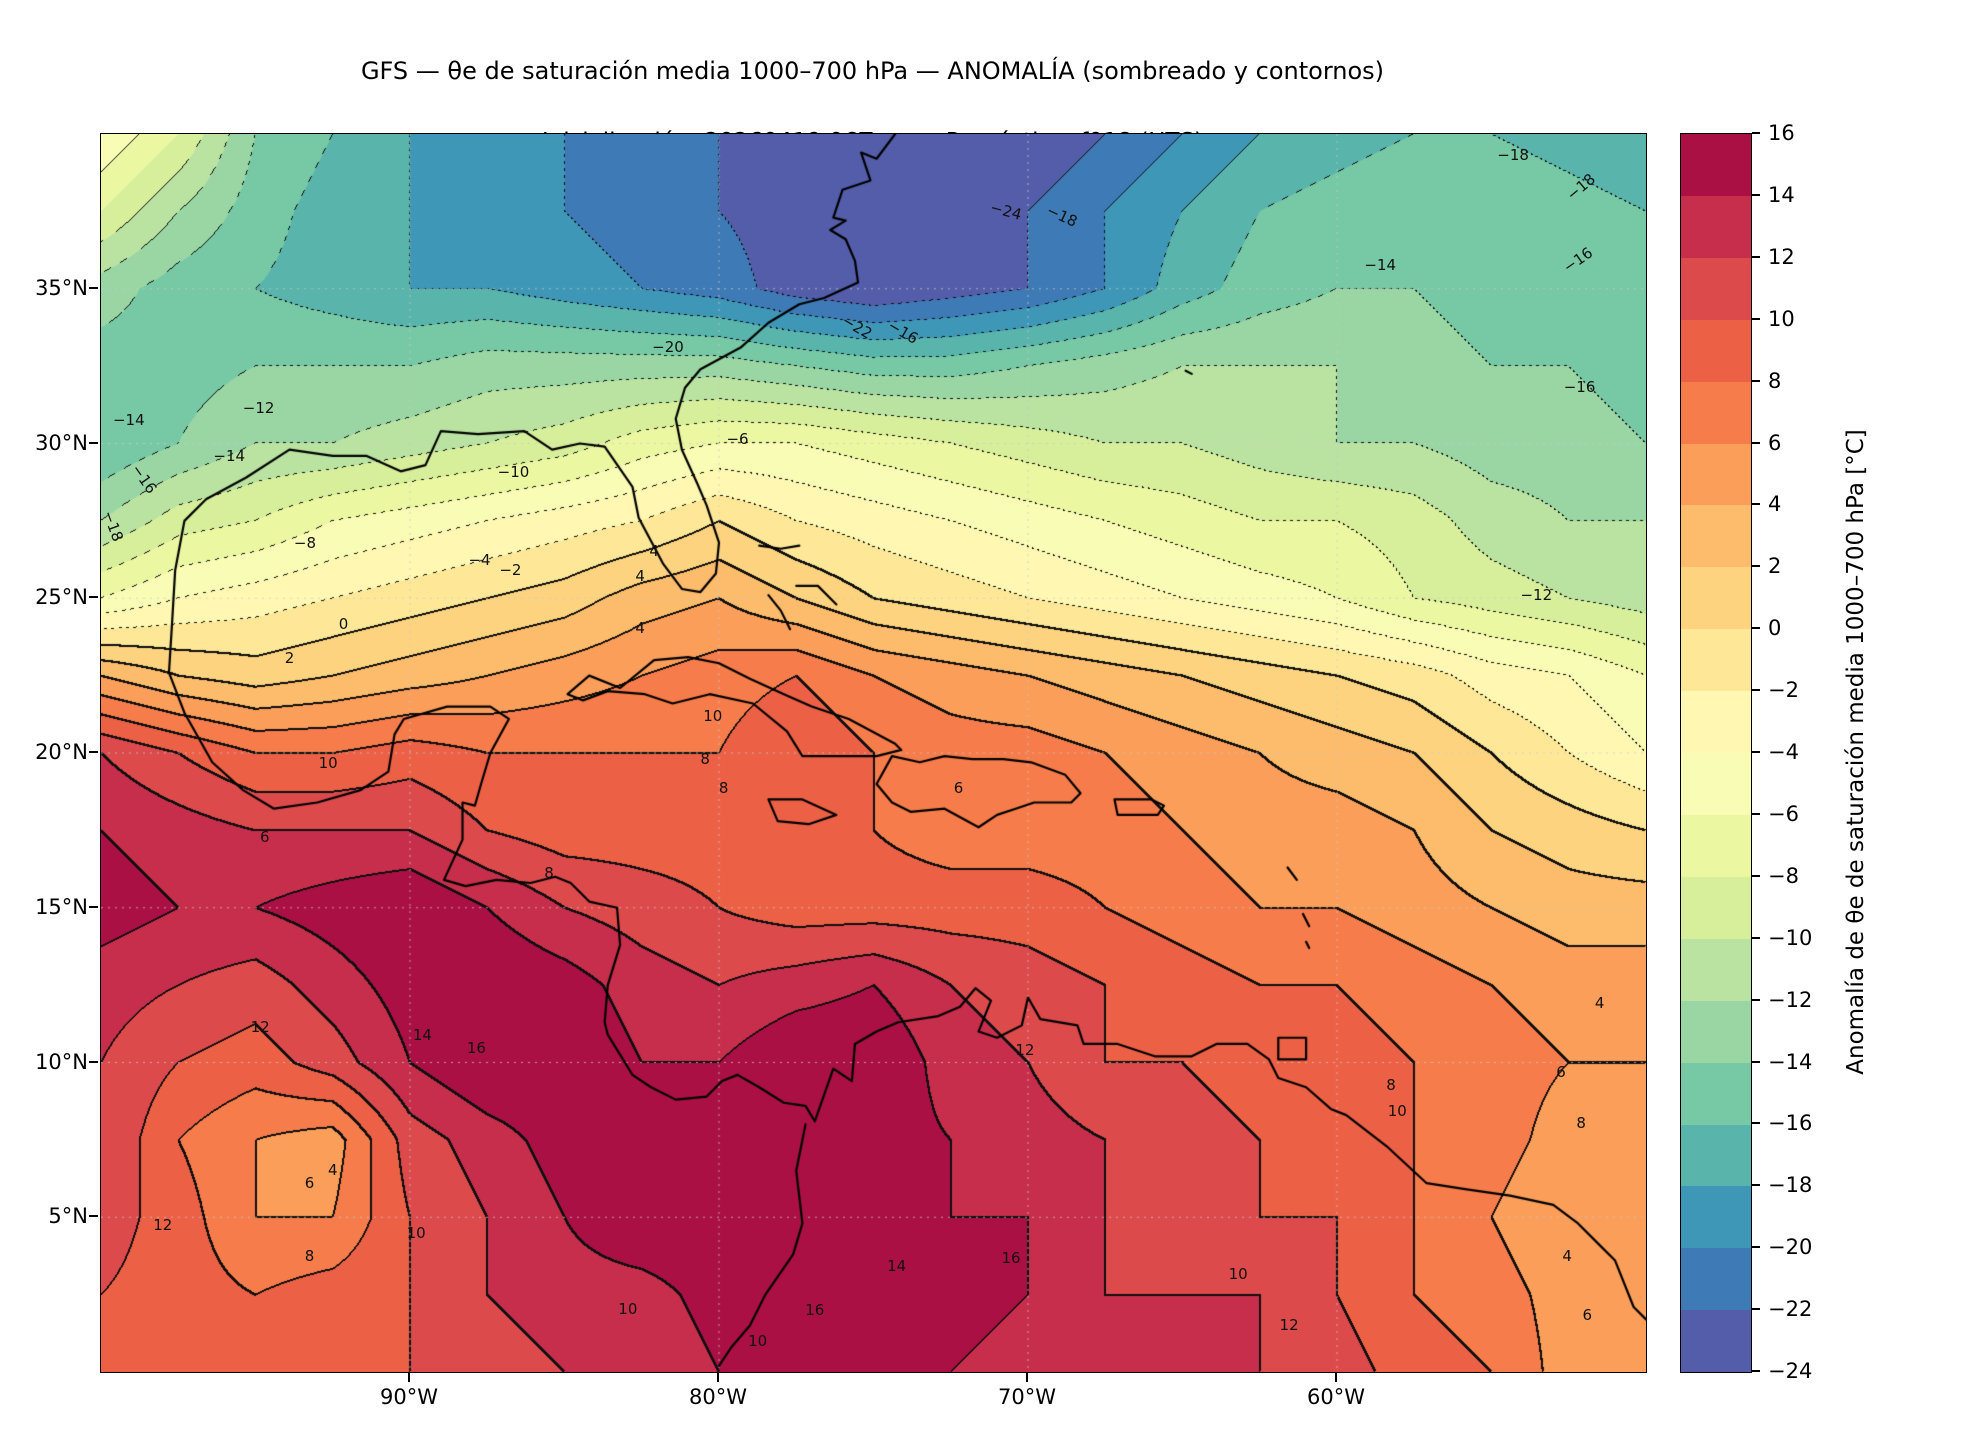  I want to click on contour-label: 14, so click(422, 1035).